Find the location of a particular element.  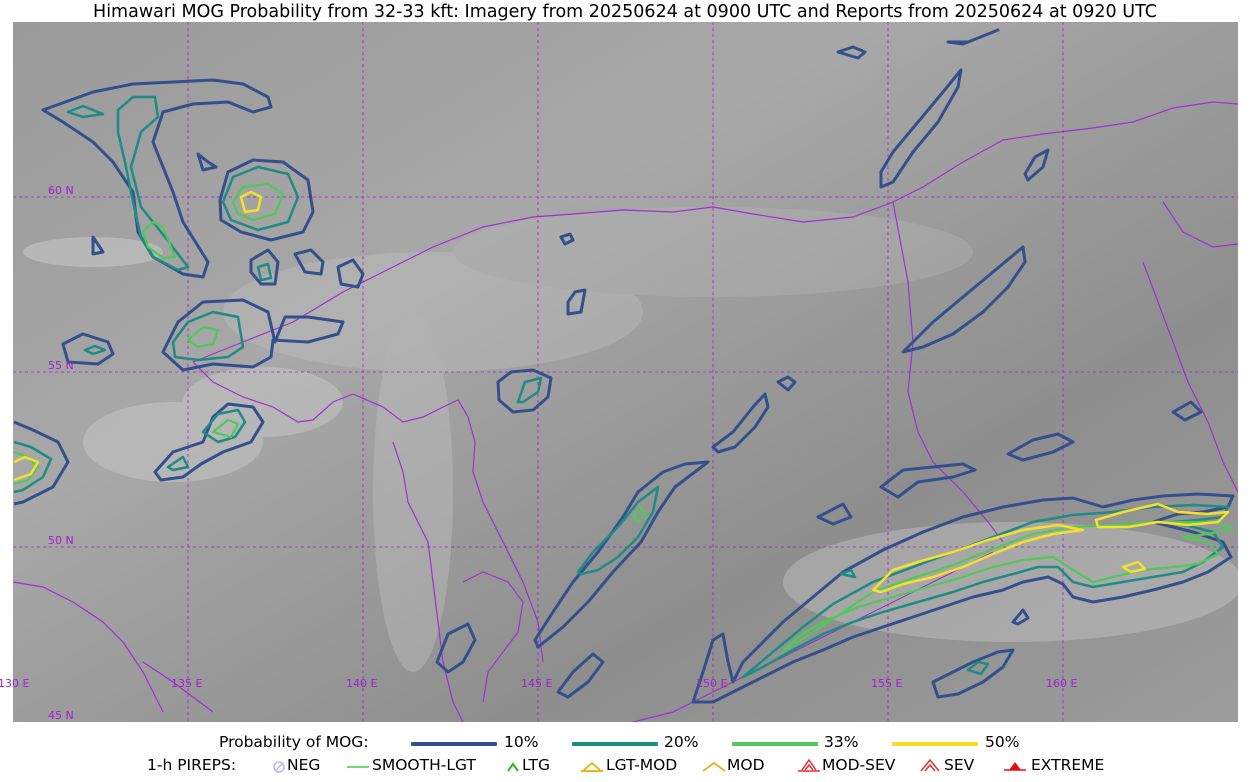

caret-bar-icon is located at coordinates (592, 766).